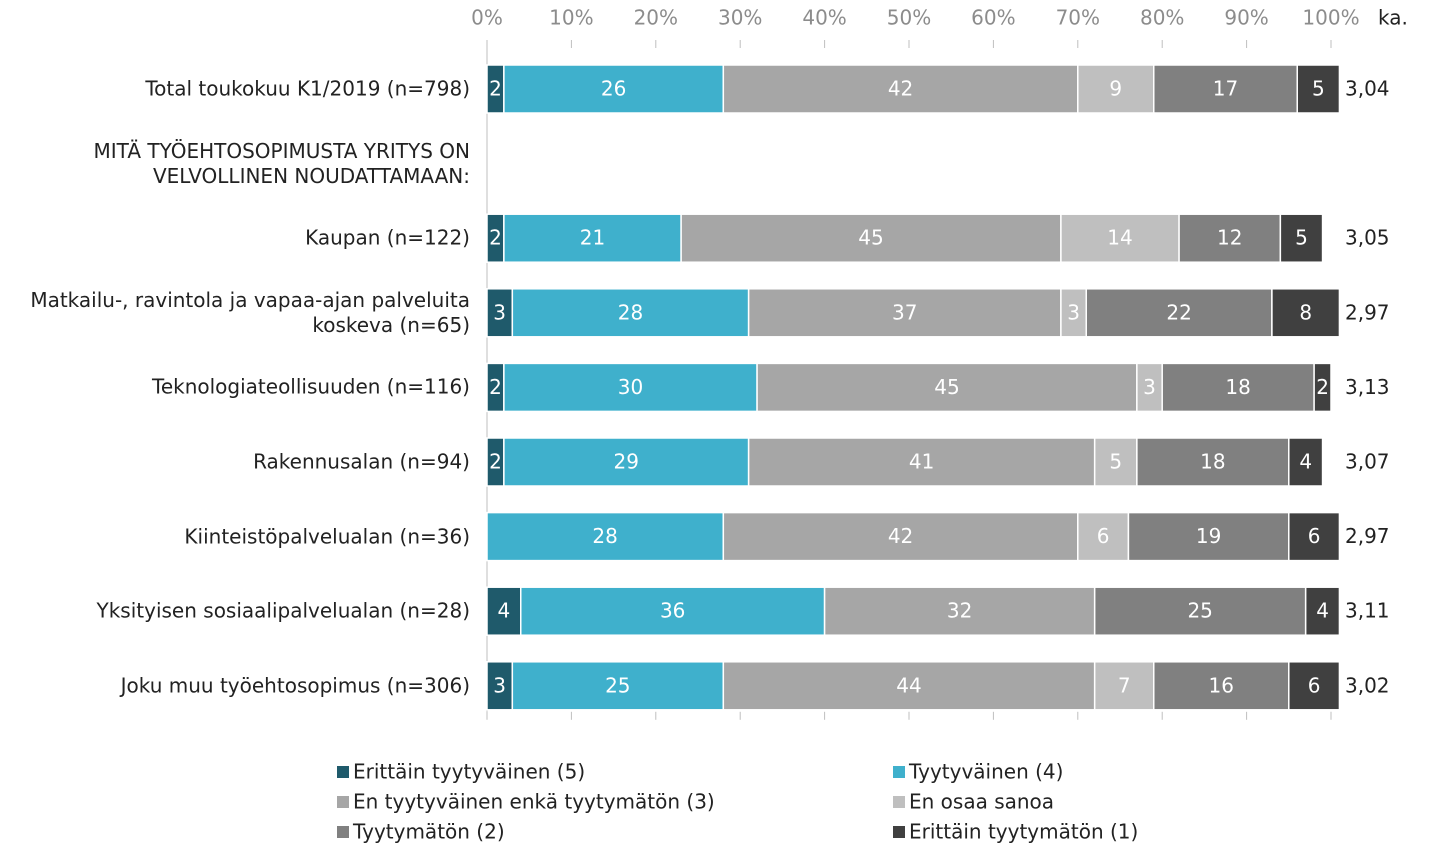  What do you see at coordinates (571, 18) in the screenshot?
I see `x-tick-label: 10%` at bounding box center [571, 18].